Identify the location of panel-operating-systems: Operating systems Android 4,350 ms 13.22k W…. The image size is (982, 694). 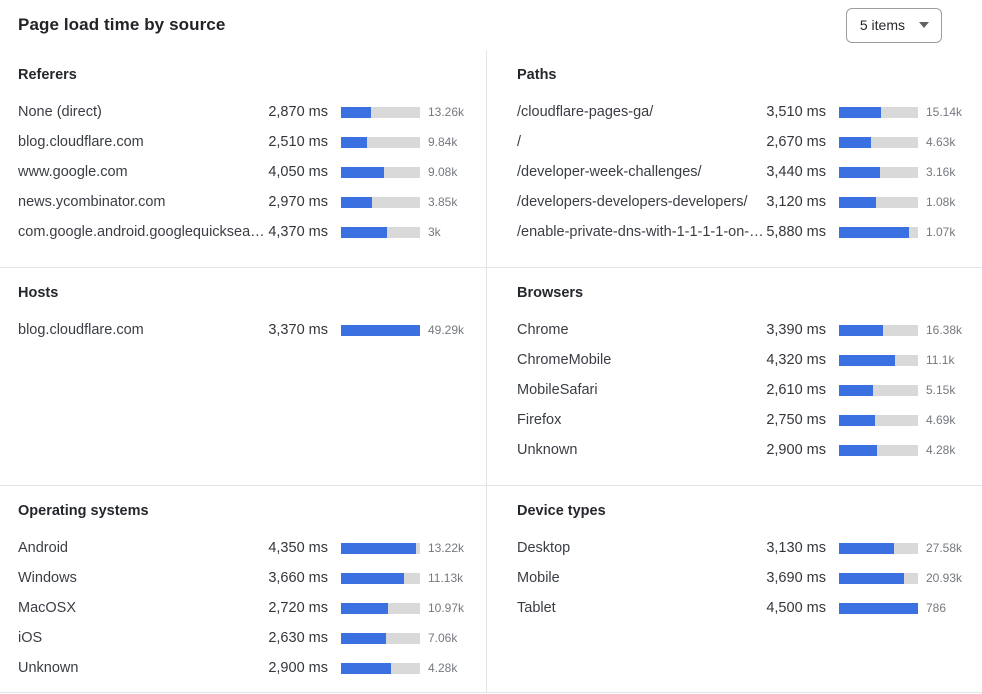
(243, 588).